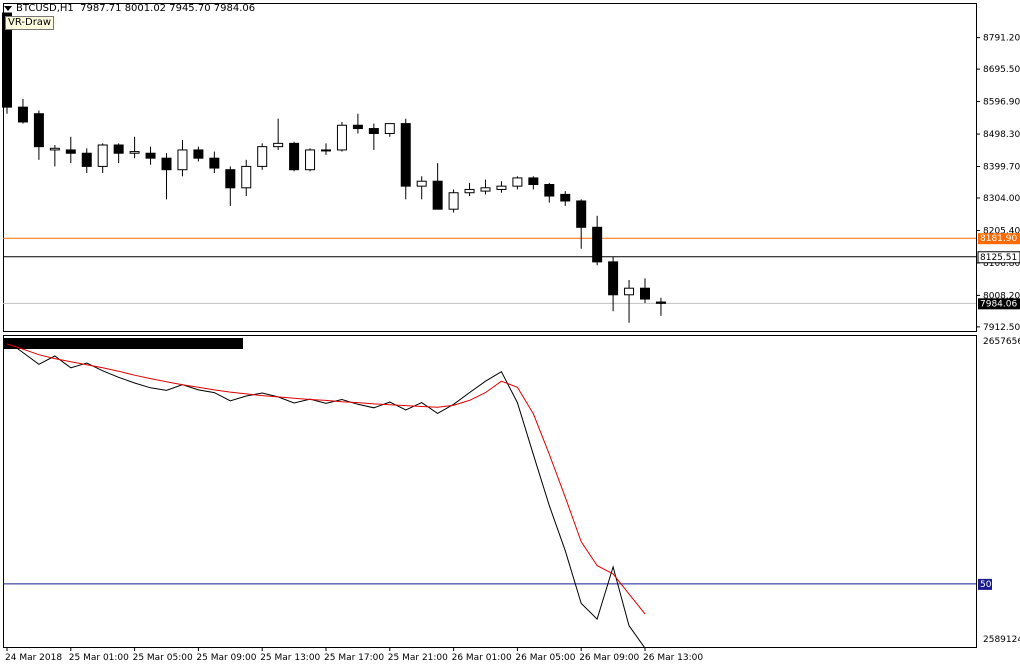 Image resolution: width=1020 pixels, height=667 pixels. Describe the element at coordinates (1001, 328) in the screenshot. I see `price-tick-label: 7912.50` at that location.